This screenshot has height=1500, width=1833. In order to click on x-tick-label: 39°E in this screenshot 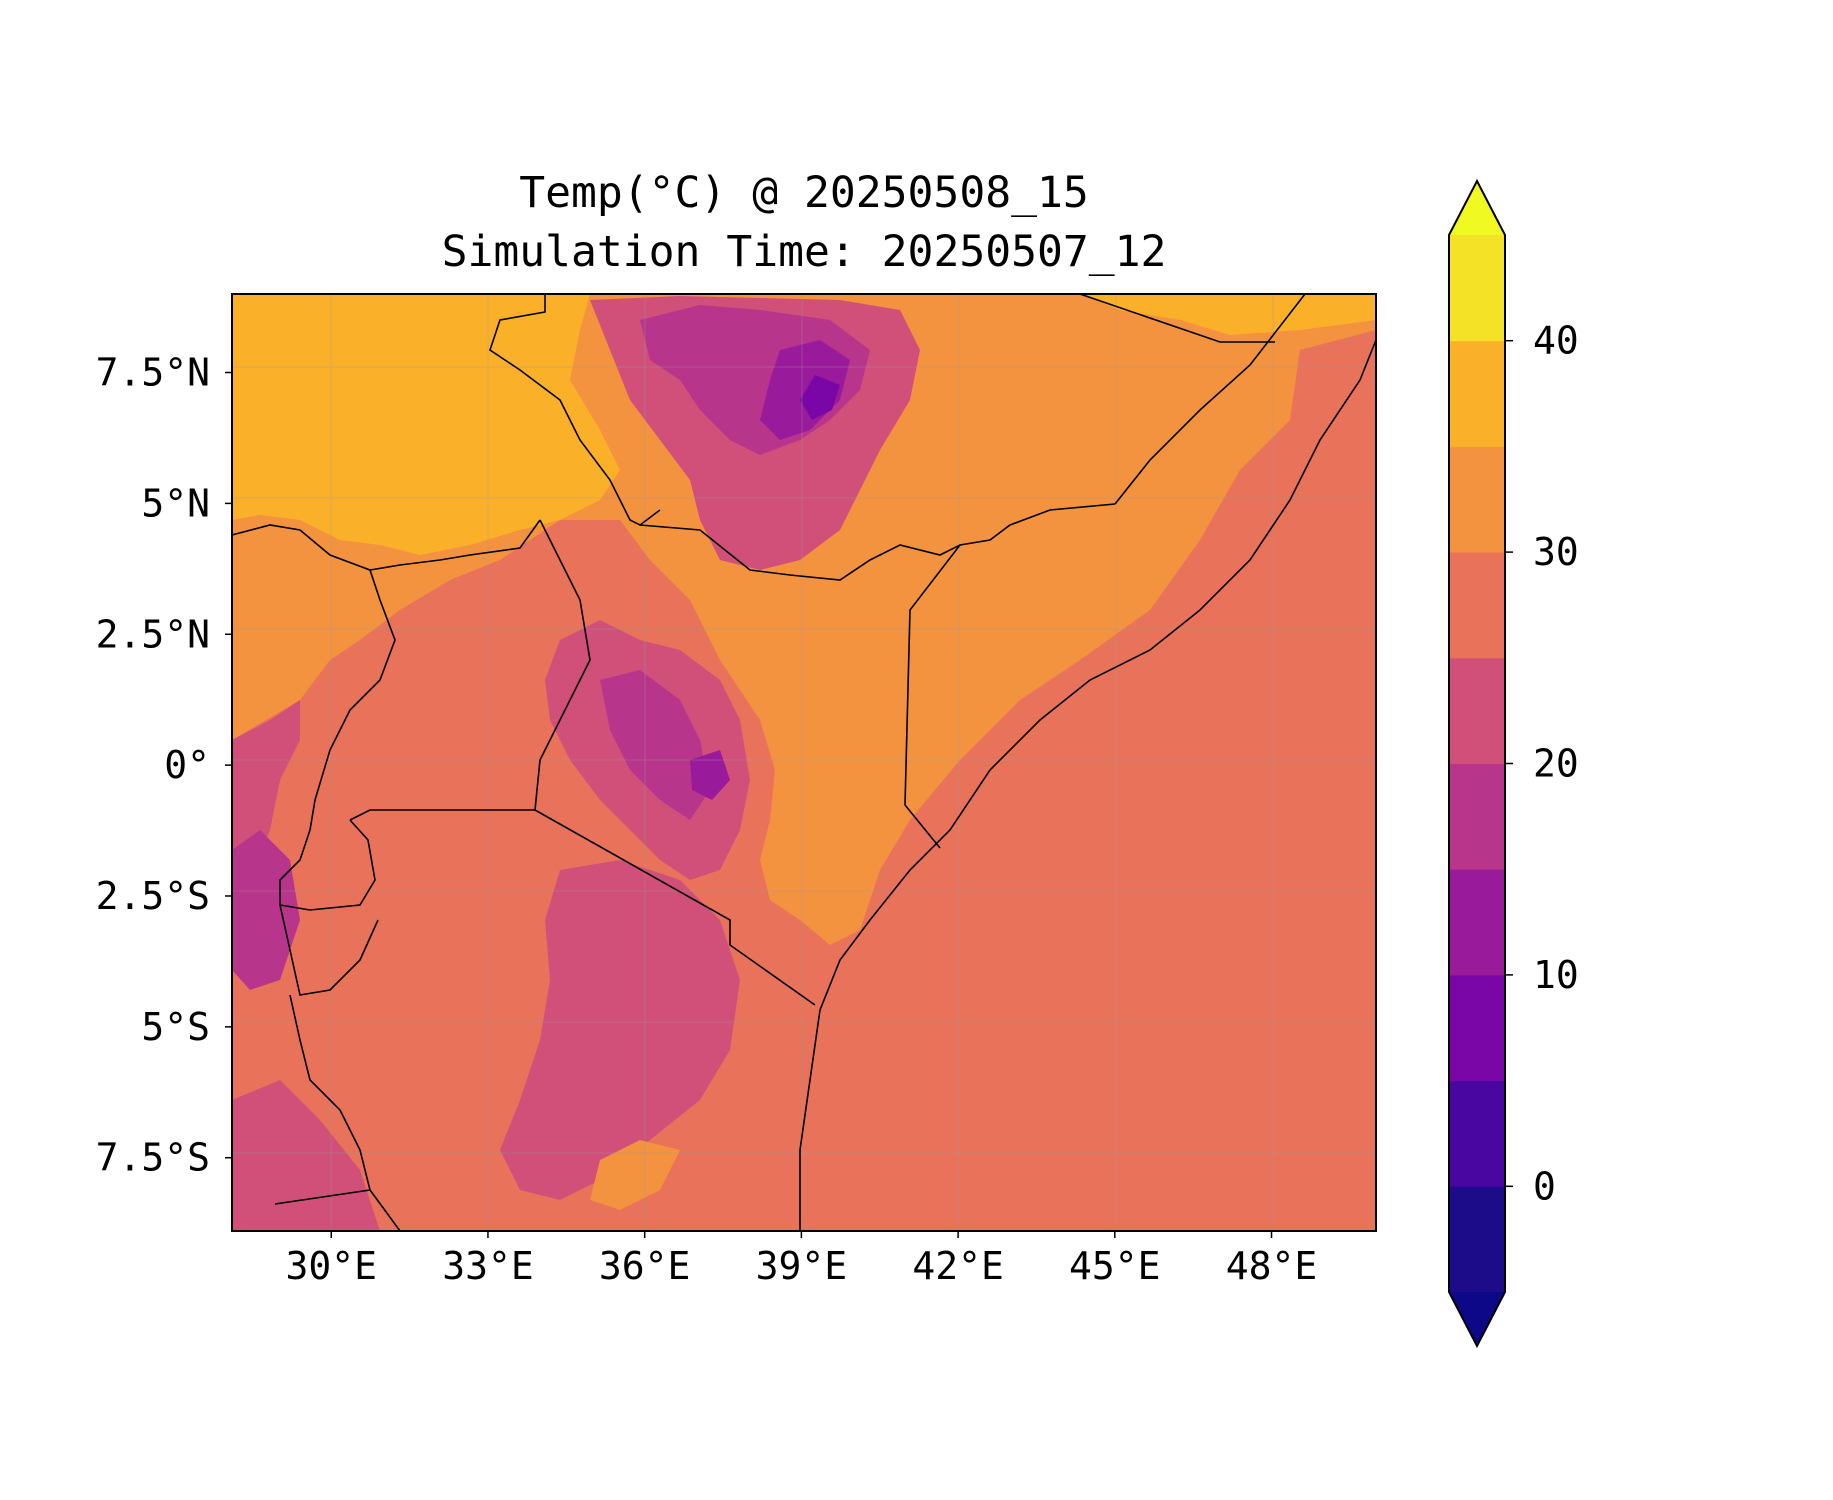, I will do `click(802, 1266)`.